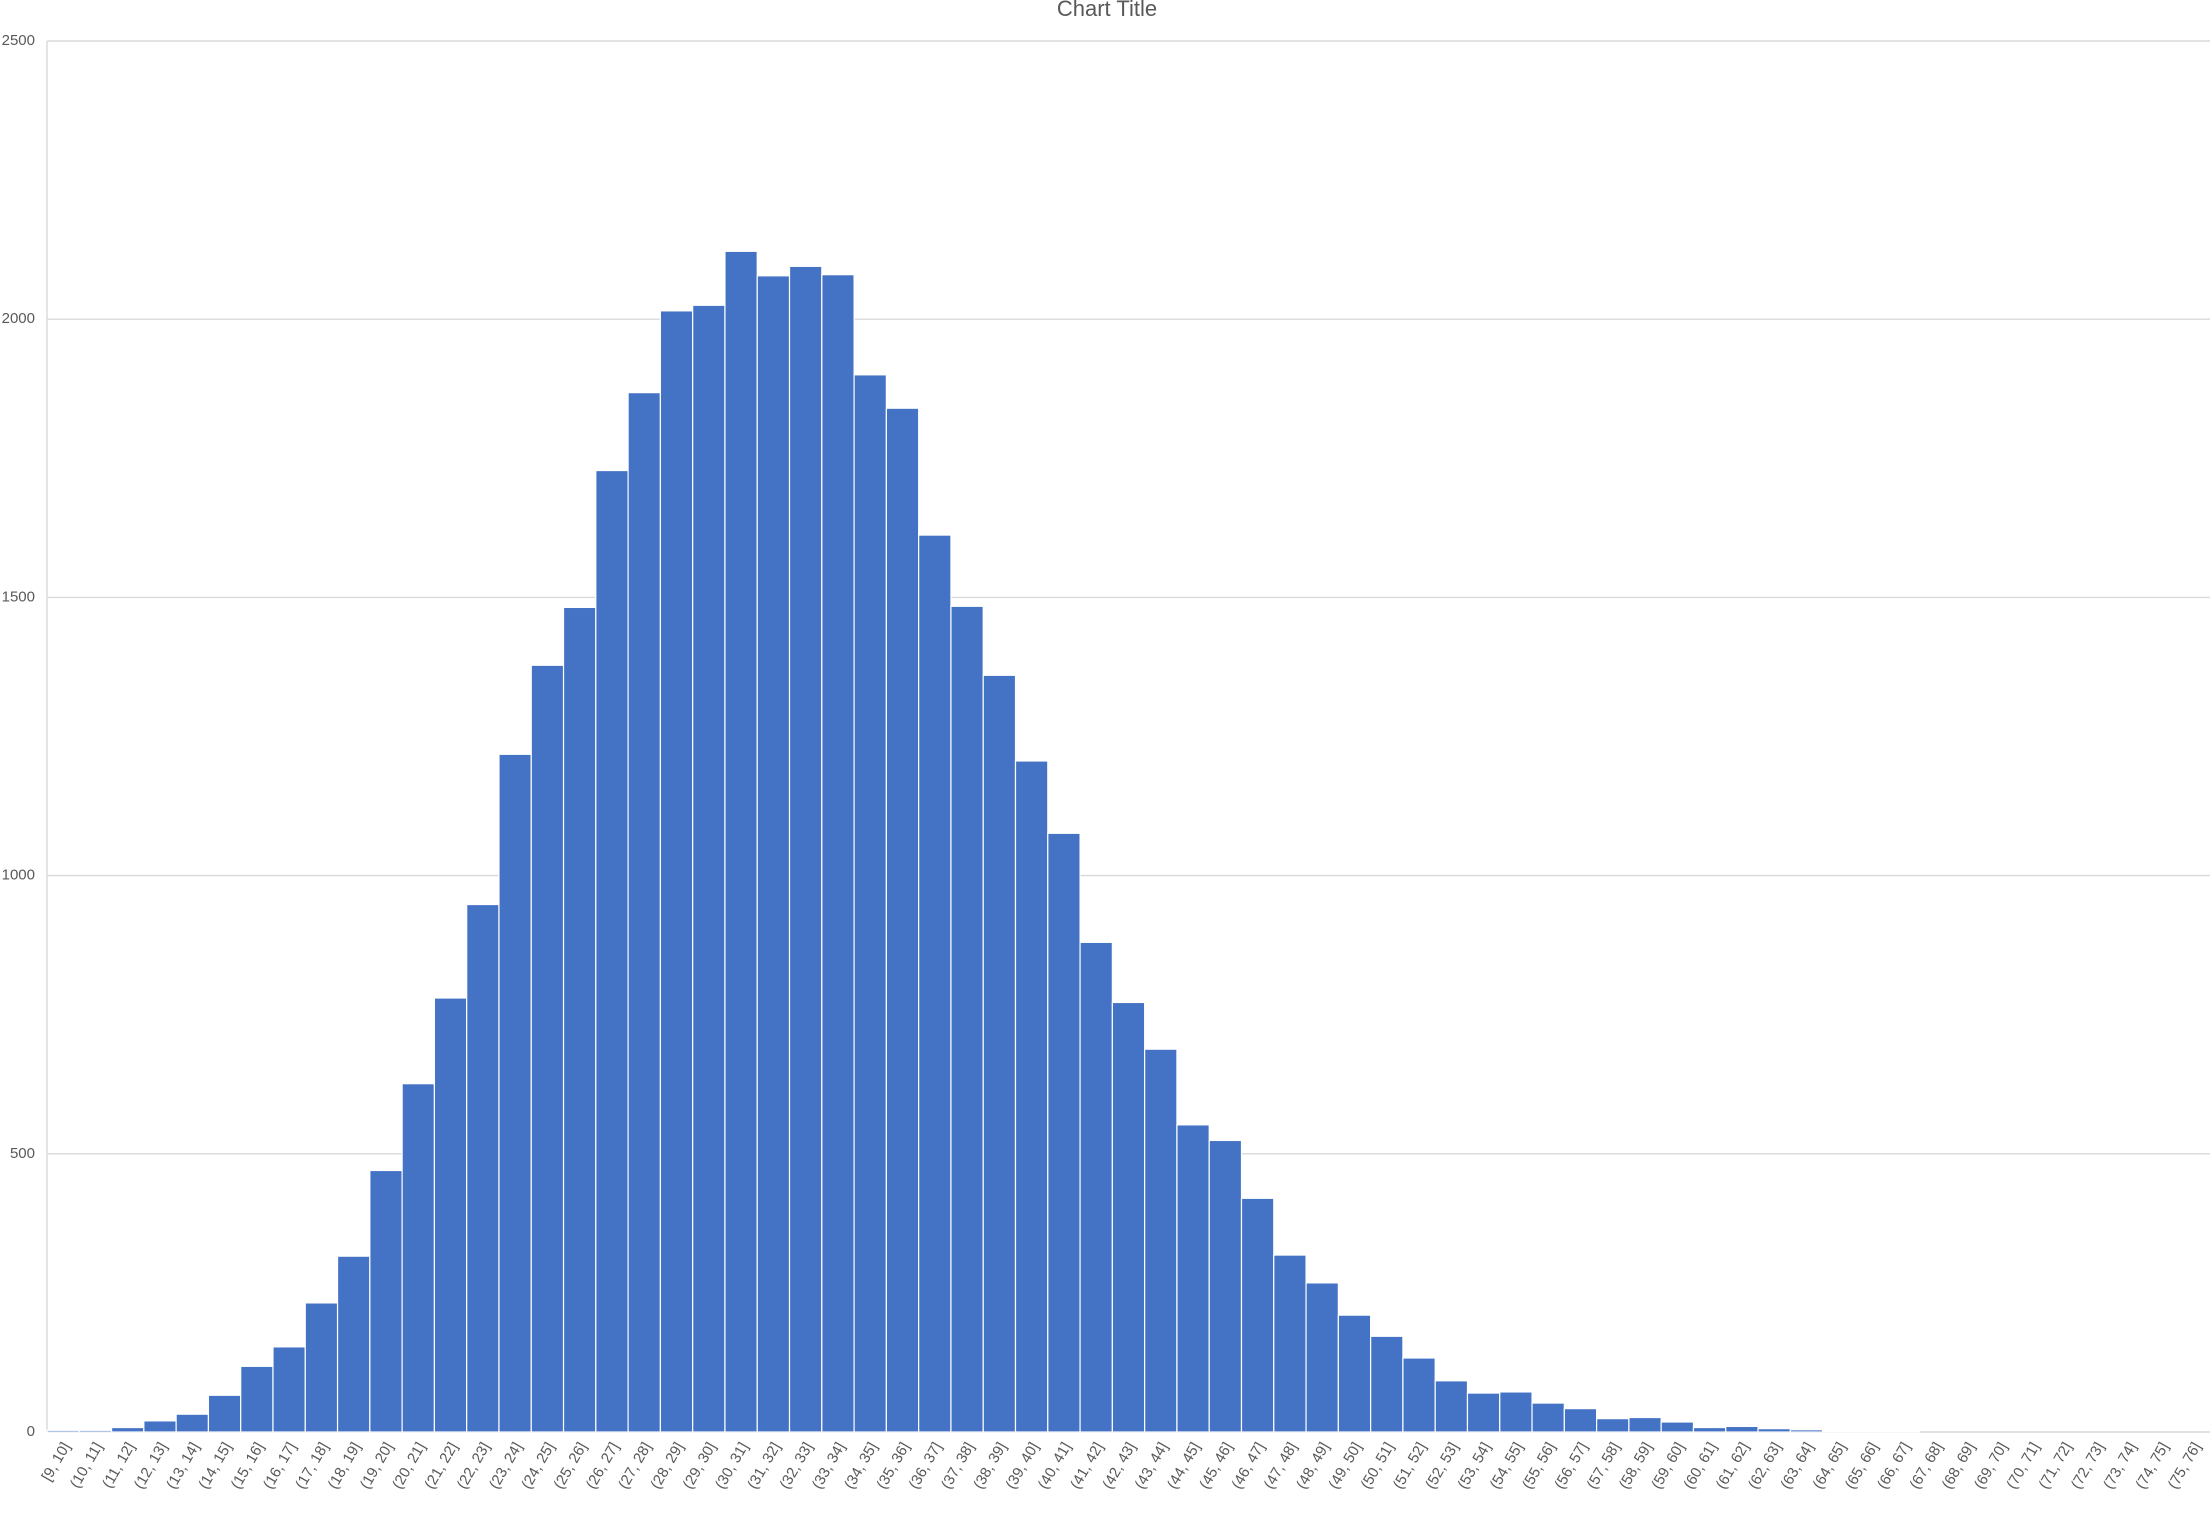 The height and width of the screenshot is (1514, 2210). What do you see at coordinates (18, 318) in the screenshot?
I see `y-tick-label: 2000` at bounding box center [18, 318].